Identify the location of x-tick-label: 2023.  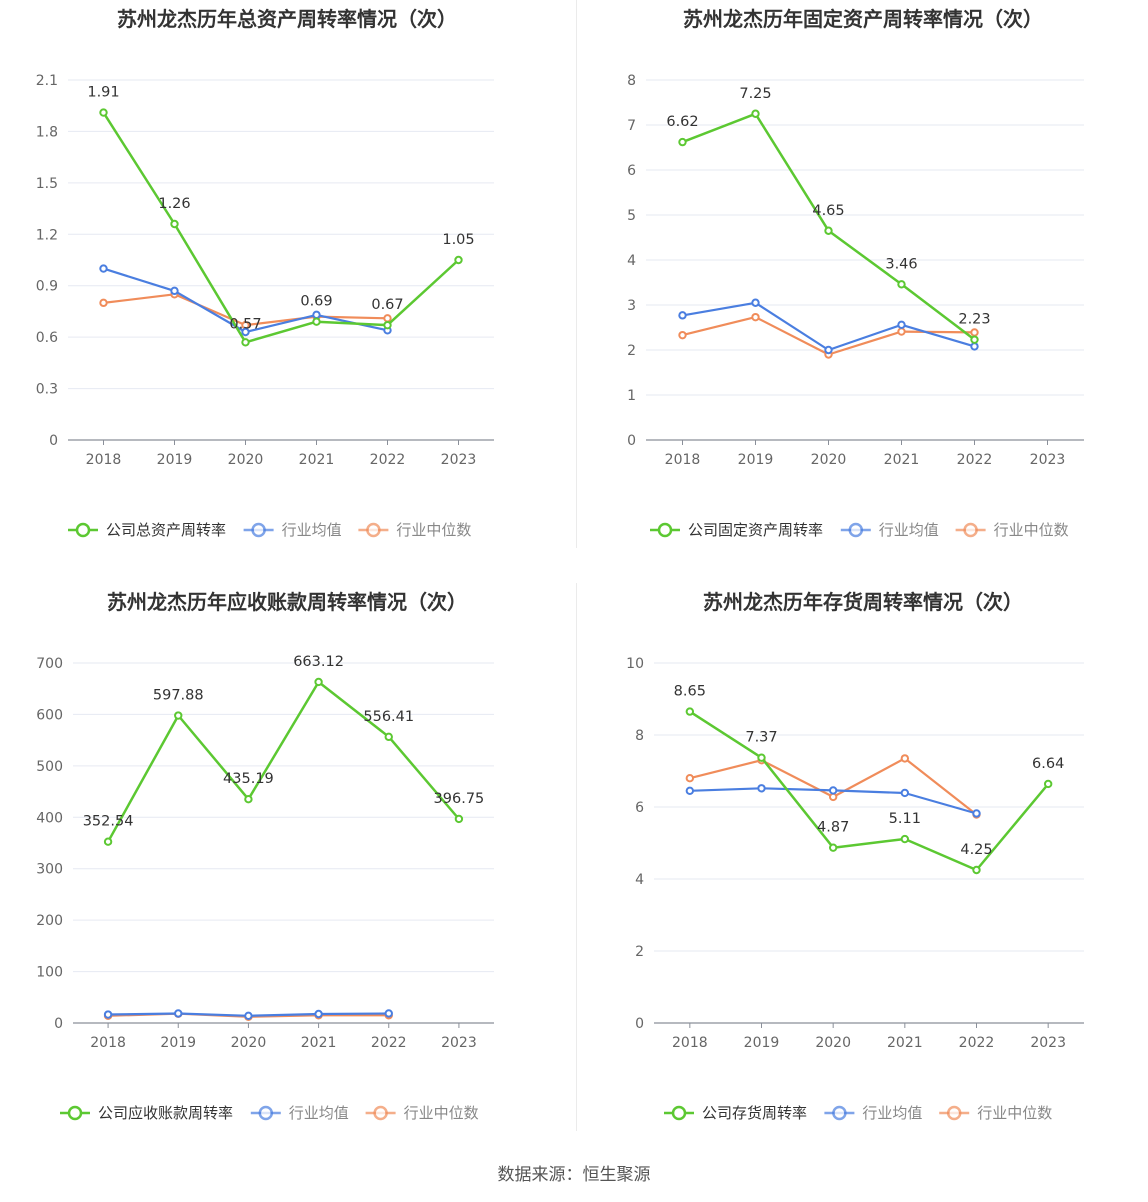
(459, 460).